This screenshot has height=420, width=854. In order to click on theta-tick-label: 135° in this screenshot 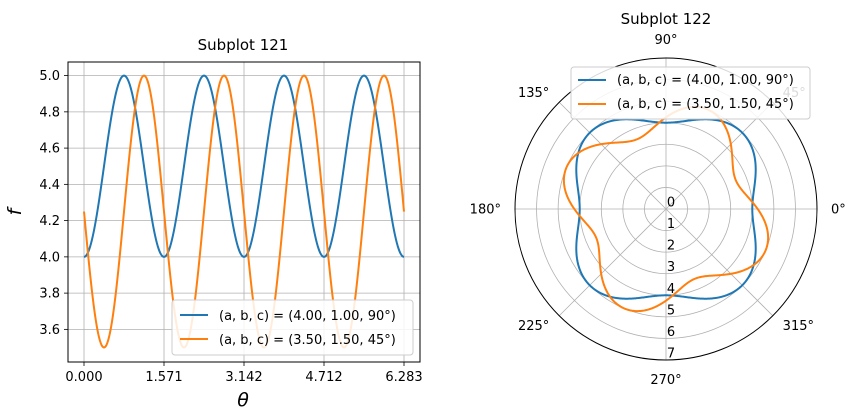, I will do `click(533, 93)`.